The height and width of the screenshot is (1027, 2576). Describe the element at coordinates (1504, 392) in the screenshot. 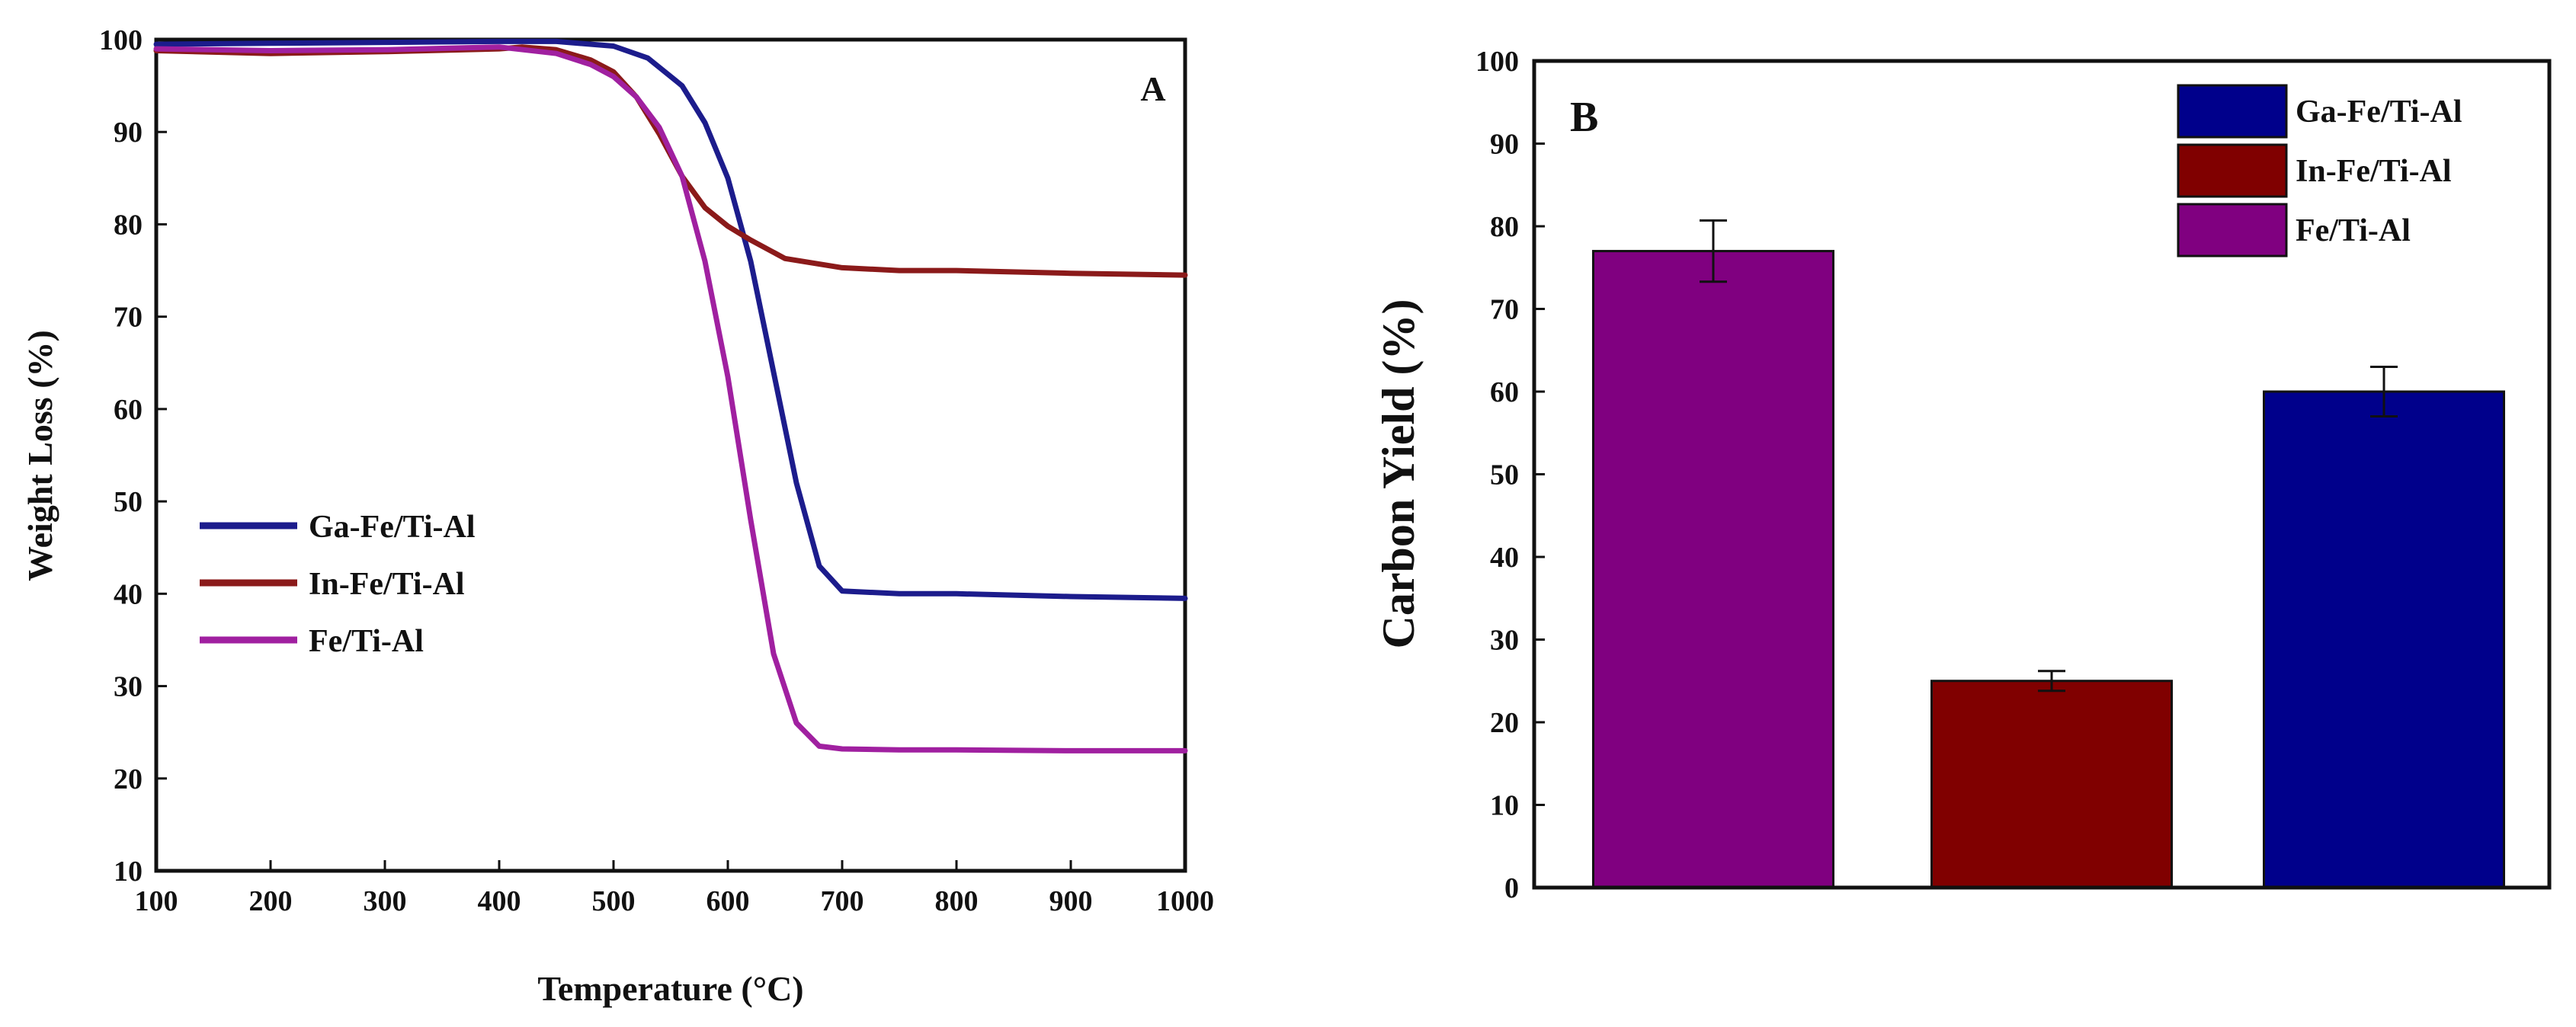

I see `panel-b-y-tick-label: 60` at that location.